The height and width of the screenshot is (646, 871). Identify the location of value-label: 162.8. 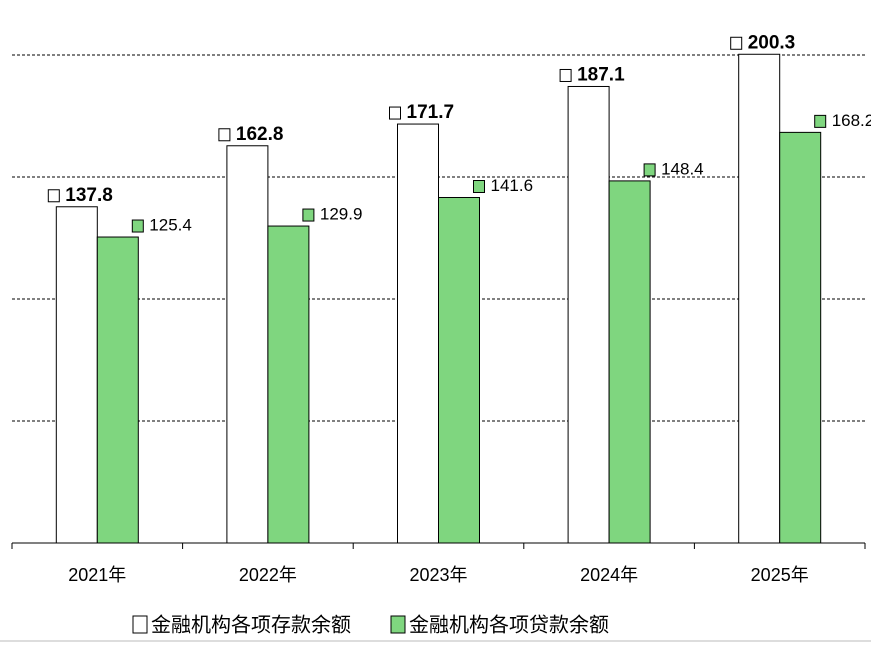
(260, 134).